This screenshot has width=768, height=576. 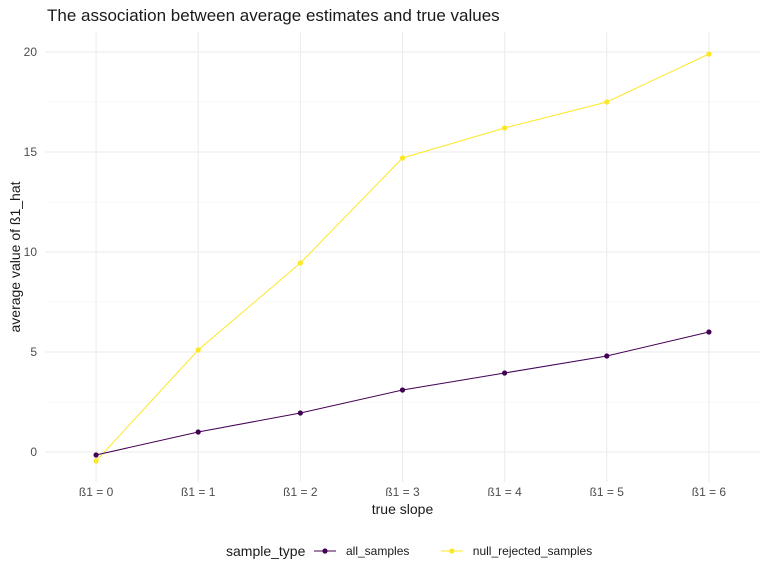 What do you see at coordinates (198, 492) in the screenshot?
I see `x-tick-label: ß1 = 1` at bounding box center [198, 492].